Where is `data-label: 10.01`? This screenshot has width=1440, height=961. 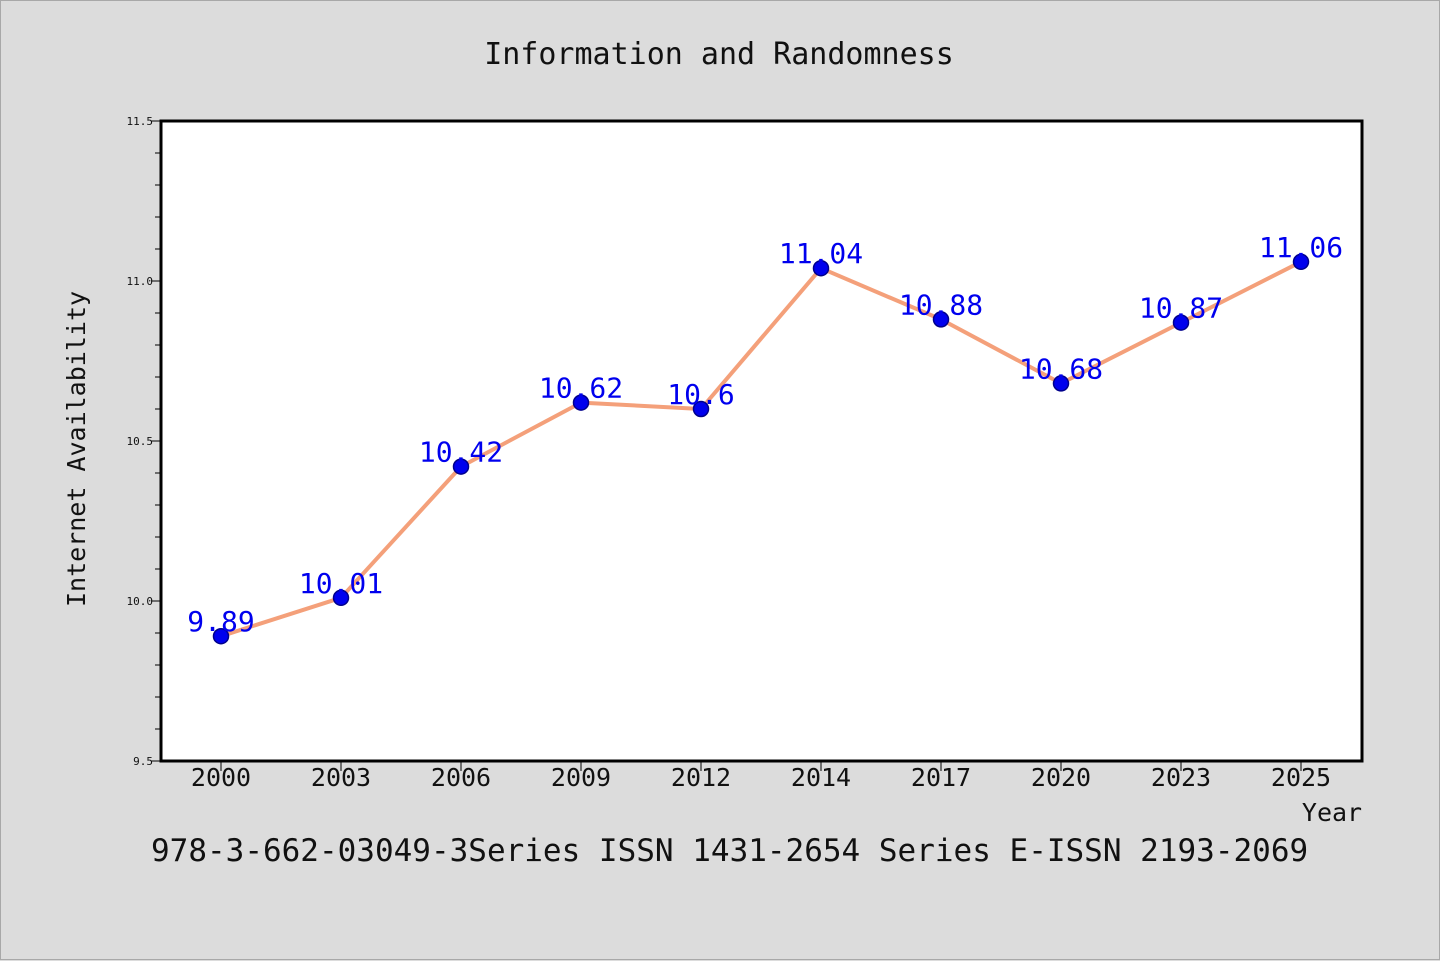
data-label: 10.01 is located at coordinates (341, 583).